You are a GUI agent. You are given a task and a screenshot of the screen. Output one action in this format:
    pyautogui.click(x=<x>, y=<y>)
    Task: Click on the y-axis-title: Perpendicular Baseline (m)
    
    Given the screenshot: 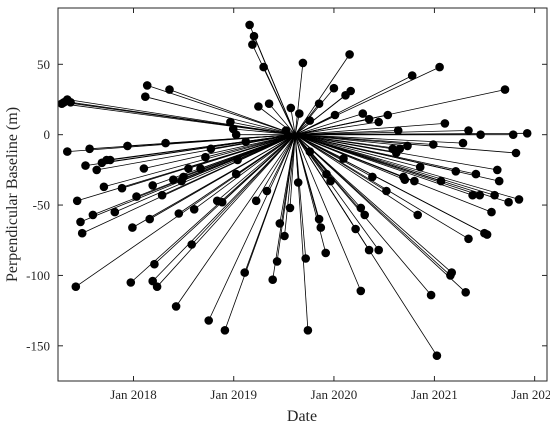 What is the action you would take?
    pyautogui.click(x=12, y=194)
    